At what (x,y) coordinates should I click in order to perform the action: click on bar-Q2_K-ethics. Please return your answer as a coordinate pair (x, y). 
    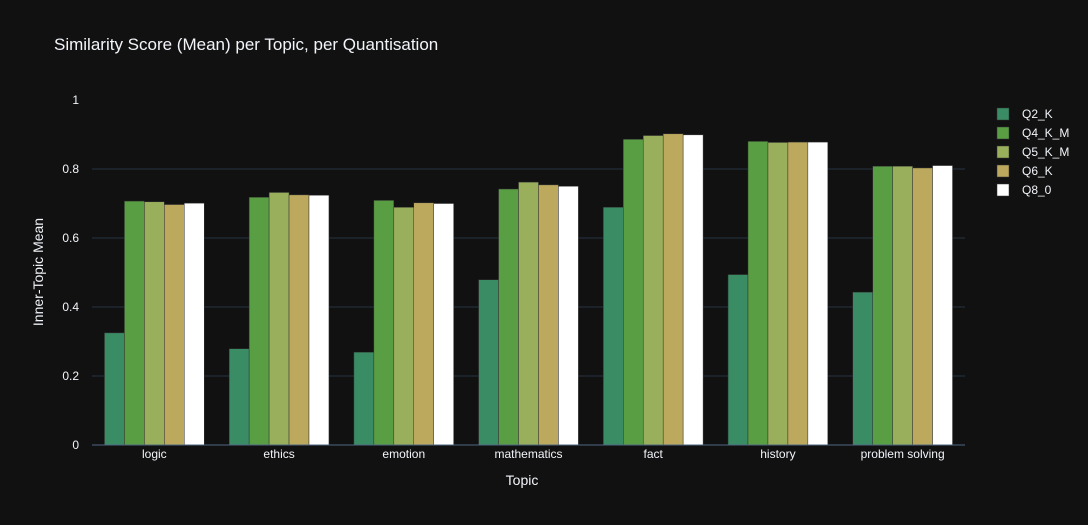
    Looking at the image, I should click on (239, 397).